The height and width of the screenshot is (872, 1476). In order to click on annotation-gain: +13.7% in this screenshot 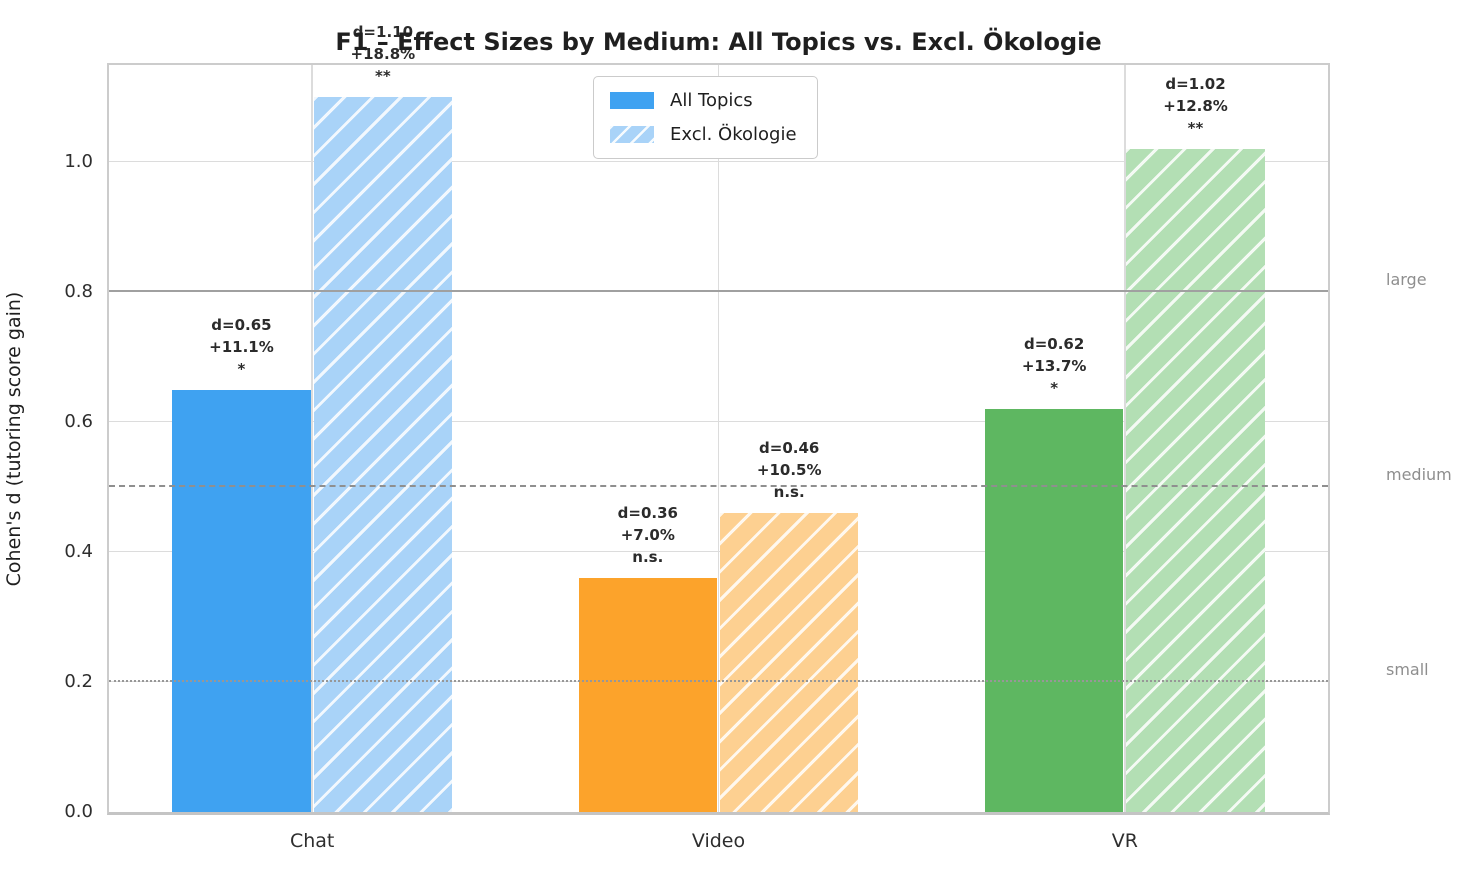, I will do `click(1054, 366)`.